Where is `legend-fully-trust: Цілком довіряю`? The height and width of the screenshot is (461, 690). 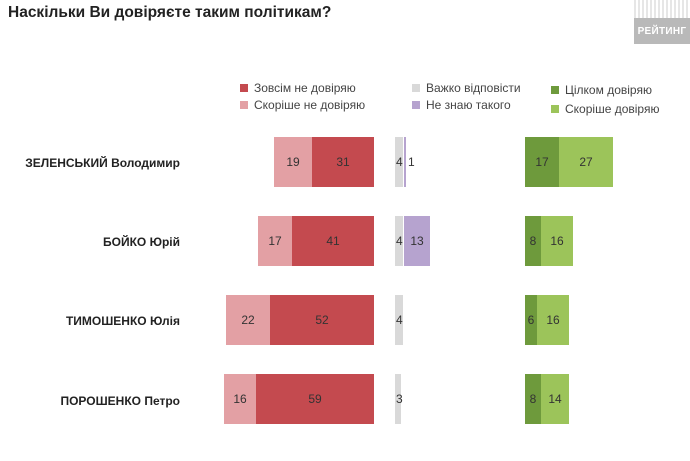
legend-fully-trust: Цілком довіряю is located at coordinates (601, 90).